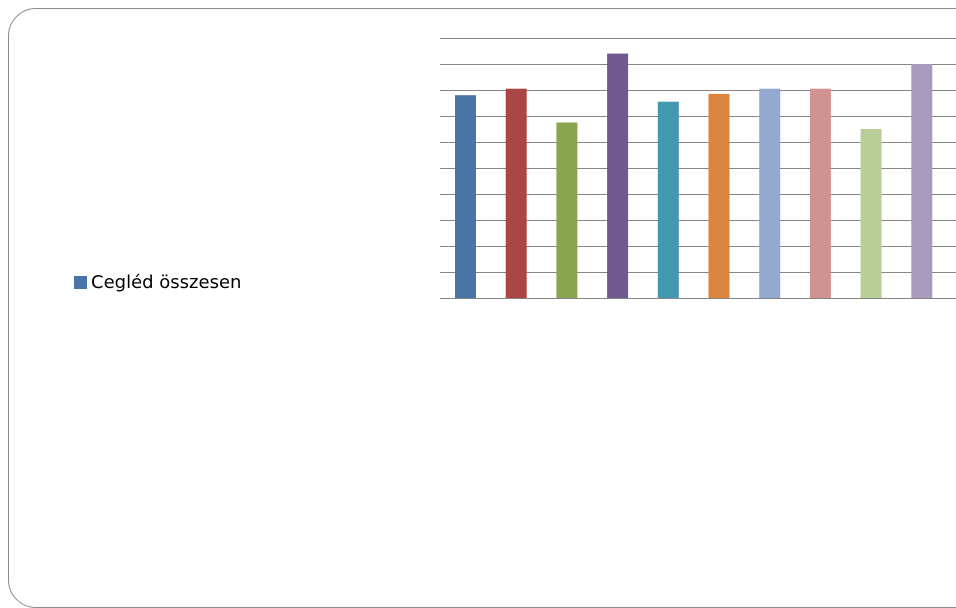 Image resolution: width=956 pixels, height=608 pixels. Describe the element at coordinates (166, 282) in the screenshot. I see `legend-label: Cegléd összesen` at that location.